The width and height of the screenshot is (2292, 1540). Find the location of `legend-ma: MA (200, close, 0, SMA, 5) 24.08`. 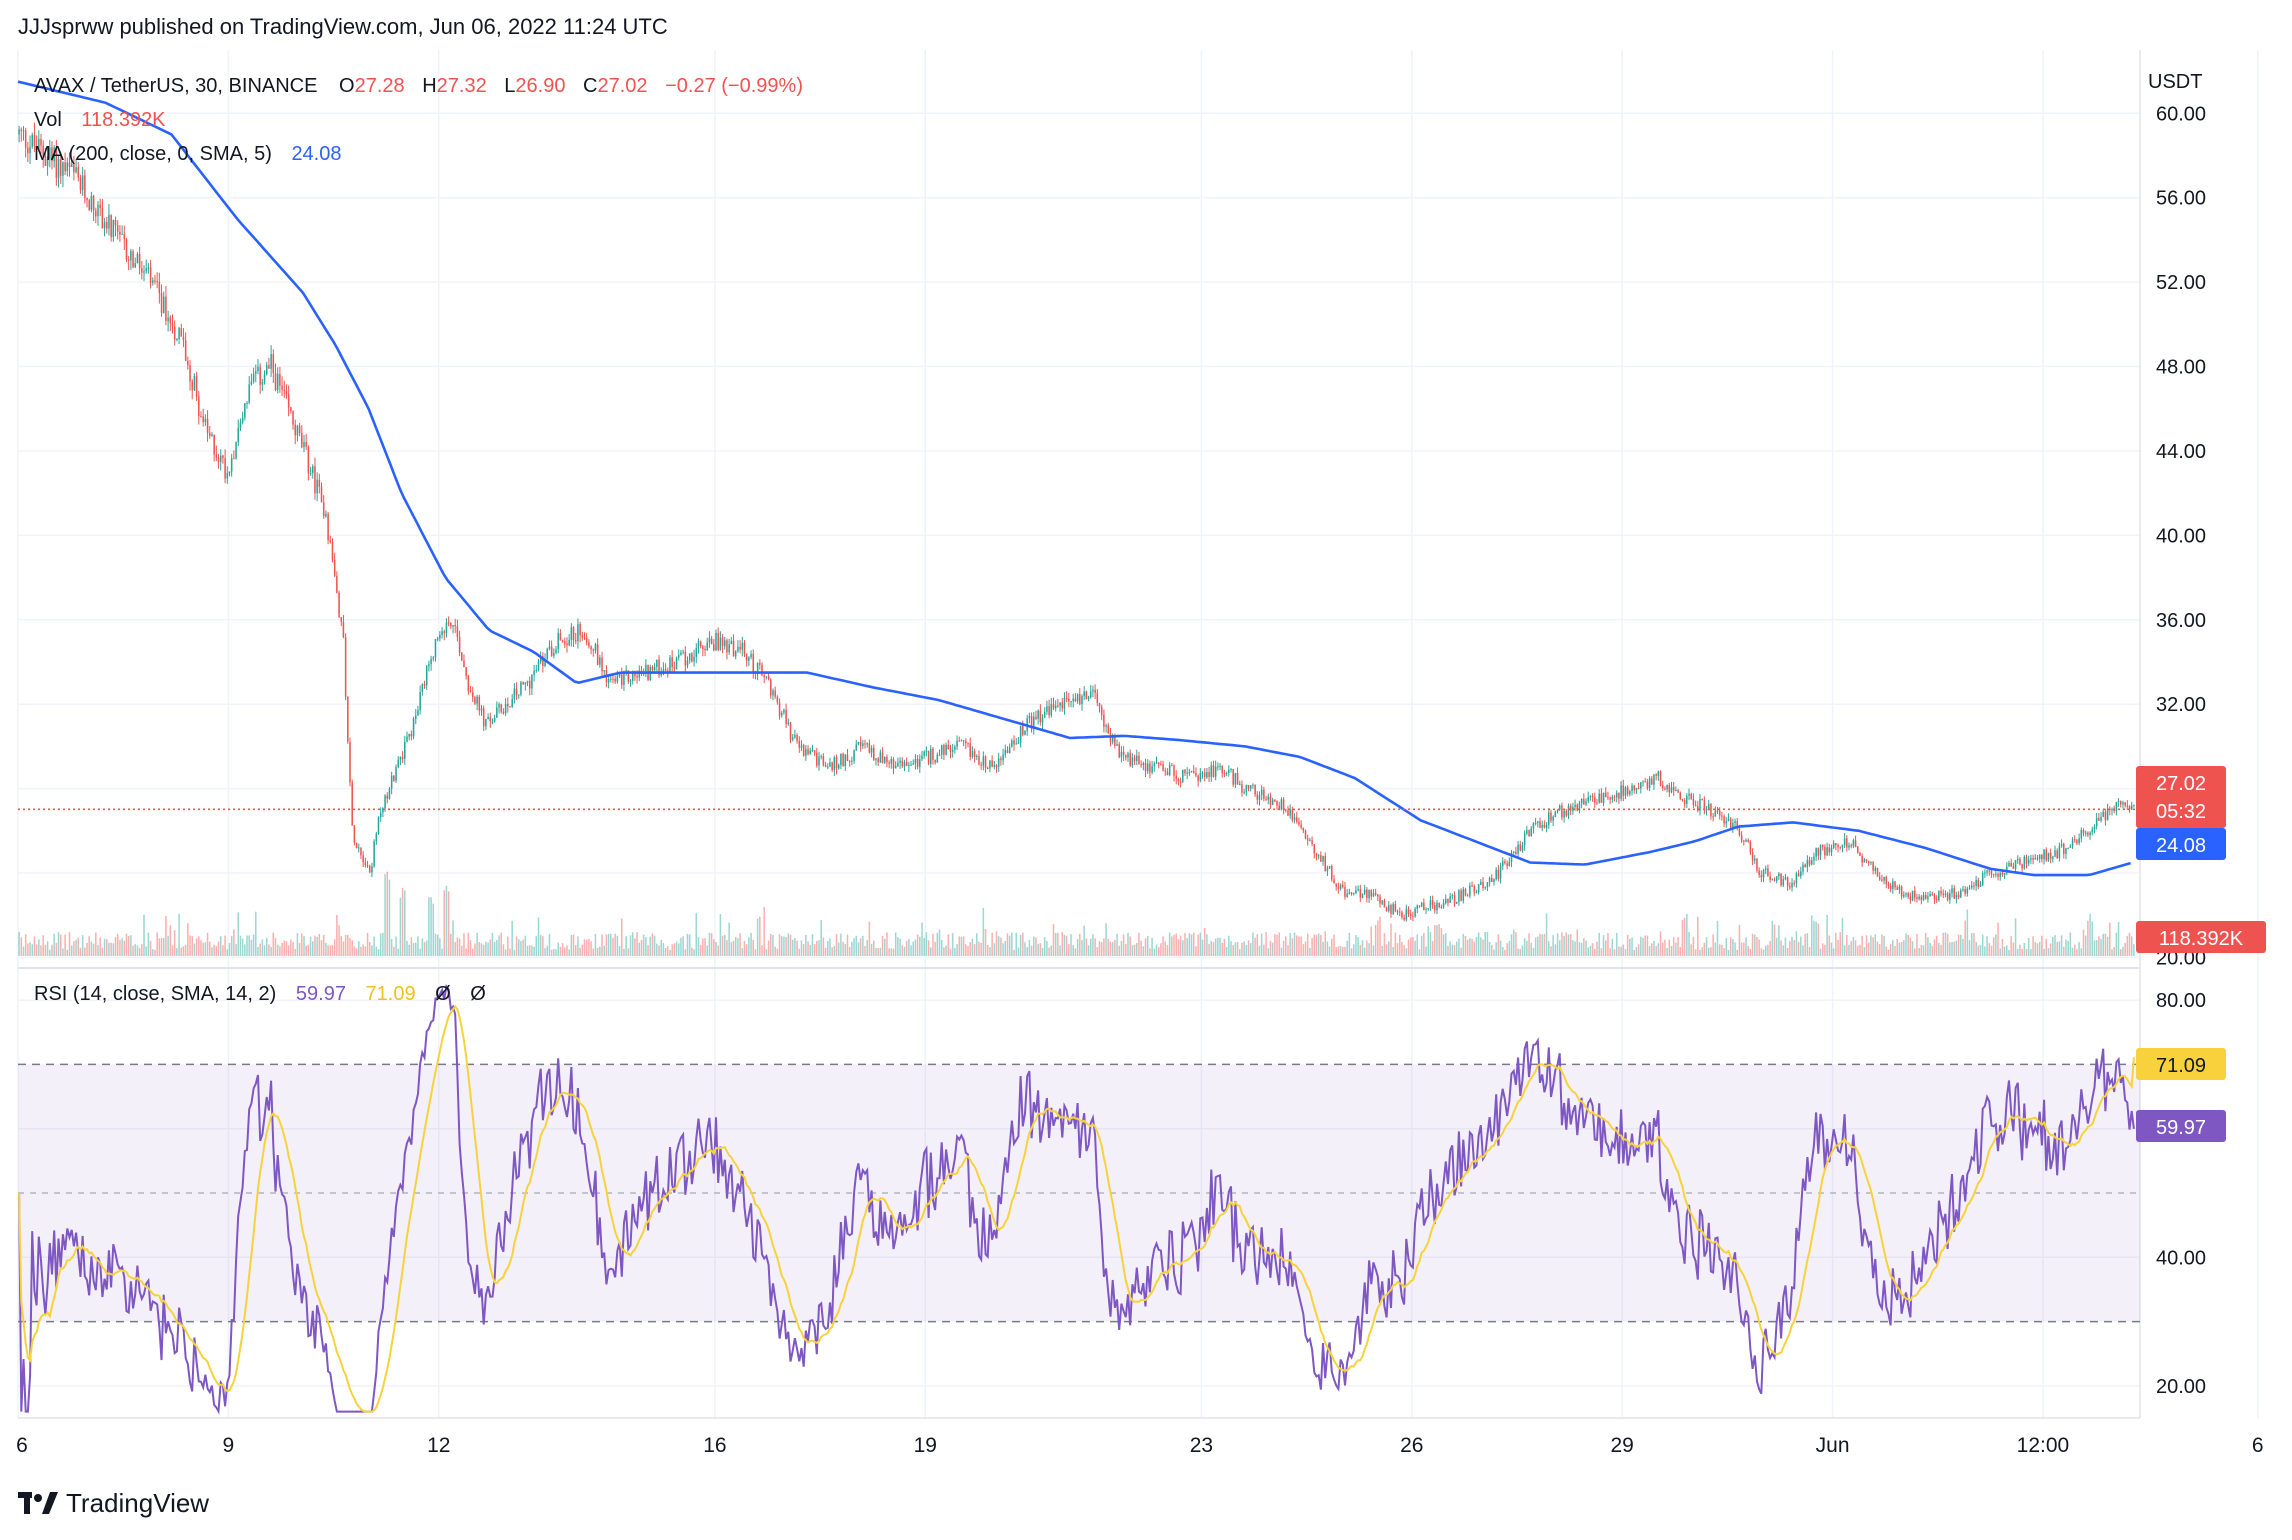

legend-ma: MA (200, close, 0, SMA, 5) 24.08 is located at coordinates (188, 154).